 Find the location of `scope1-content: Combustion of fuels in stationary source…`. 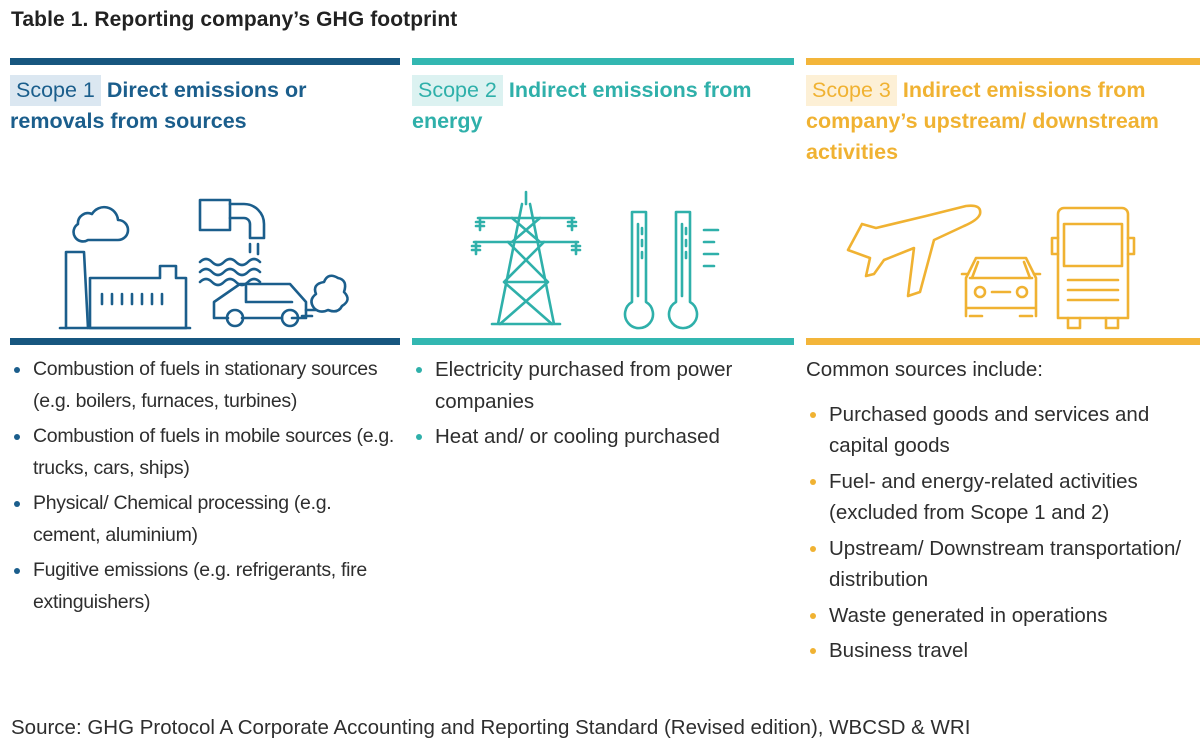

scope1-content: Combustion of fuels in stationary source… is located at coordinates (205, 488).